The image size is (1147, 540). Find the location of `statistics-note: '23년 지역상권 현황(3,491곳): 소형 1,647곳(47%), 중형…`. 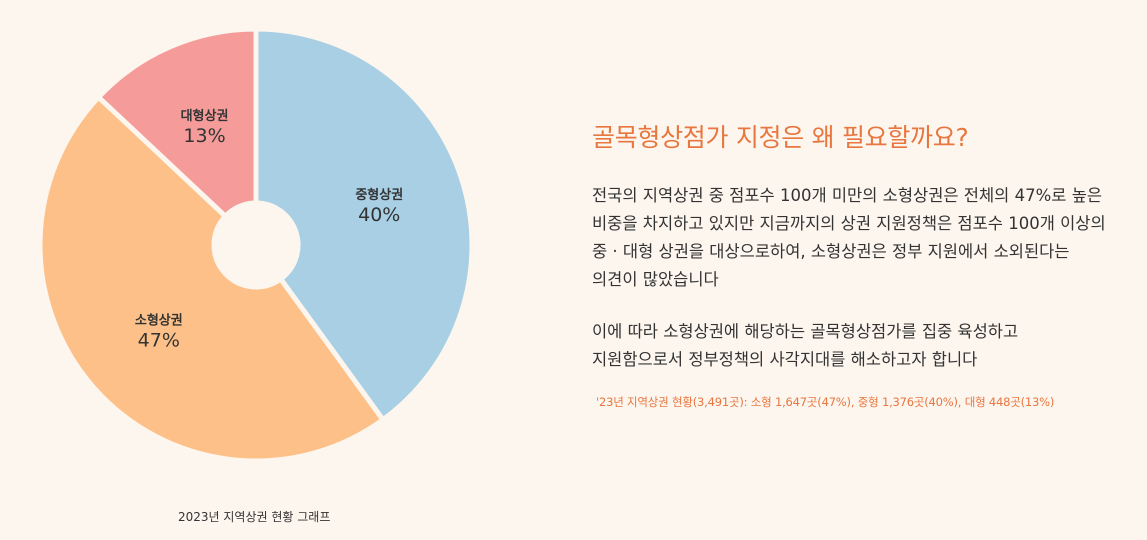

statistics-note: '23년 지역상권 현황(3,491곳): 소형 1,647곳(47%), 중형… is located at coordinates (825, 402).